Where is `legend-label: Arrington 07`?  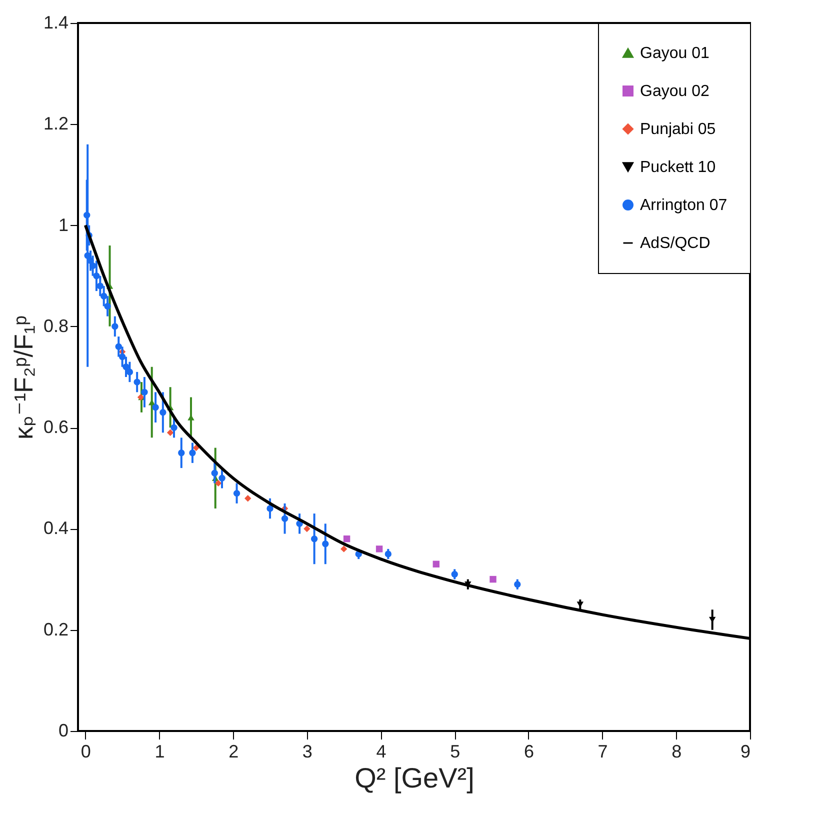 legend-label: Arrington 07 is located at coordinates (684, 205).